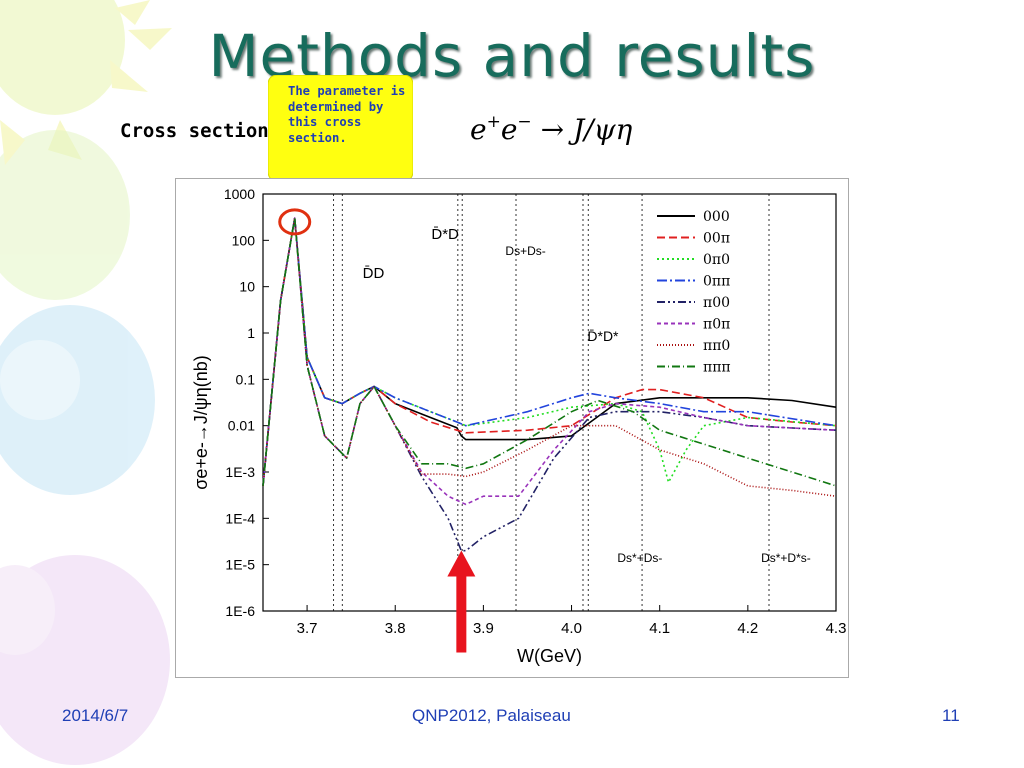 This screenshot has height=768, width=1024. Describe the element at coordinates (509, 129) in the screenshot. I see `formula-positron: e` at that location.